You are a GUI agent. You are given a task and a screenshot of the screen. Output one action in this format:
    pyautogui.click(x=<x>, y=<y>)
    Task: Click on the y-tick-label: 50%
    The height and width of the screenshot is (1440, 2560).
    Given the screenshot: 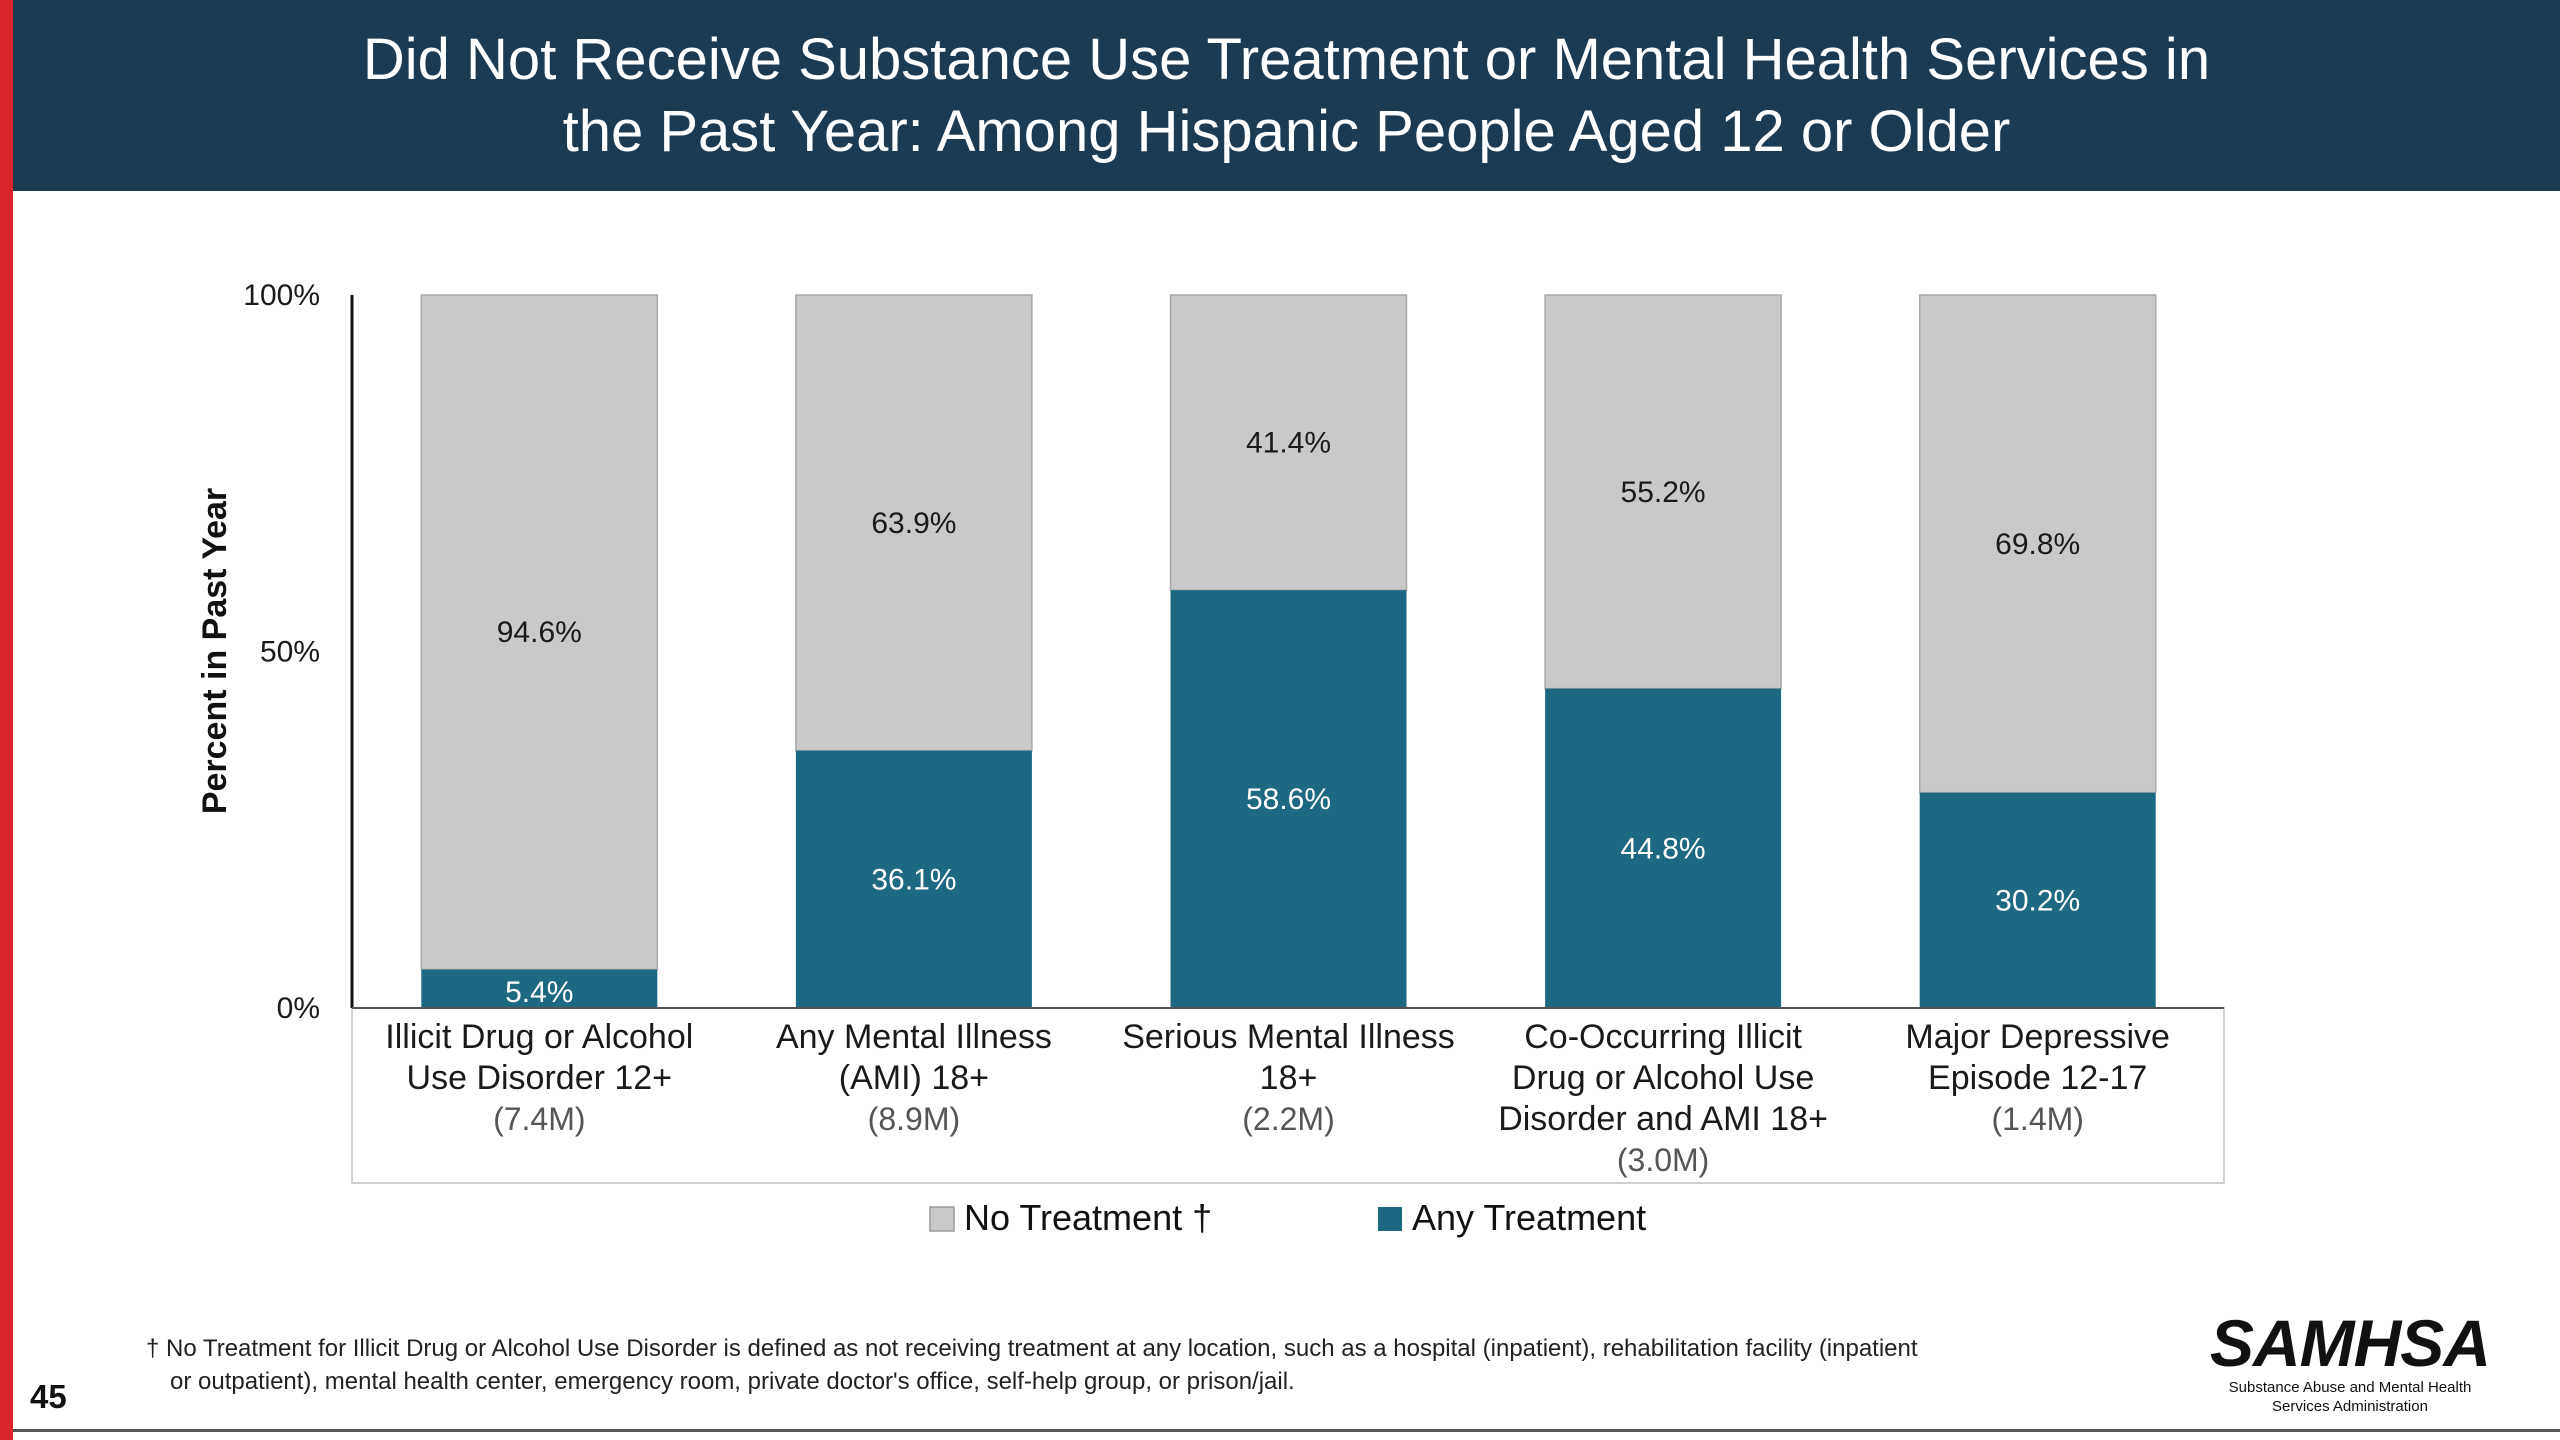 What is the action you would take?
    pyautogui.click(x=290, y=652)
    